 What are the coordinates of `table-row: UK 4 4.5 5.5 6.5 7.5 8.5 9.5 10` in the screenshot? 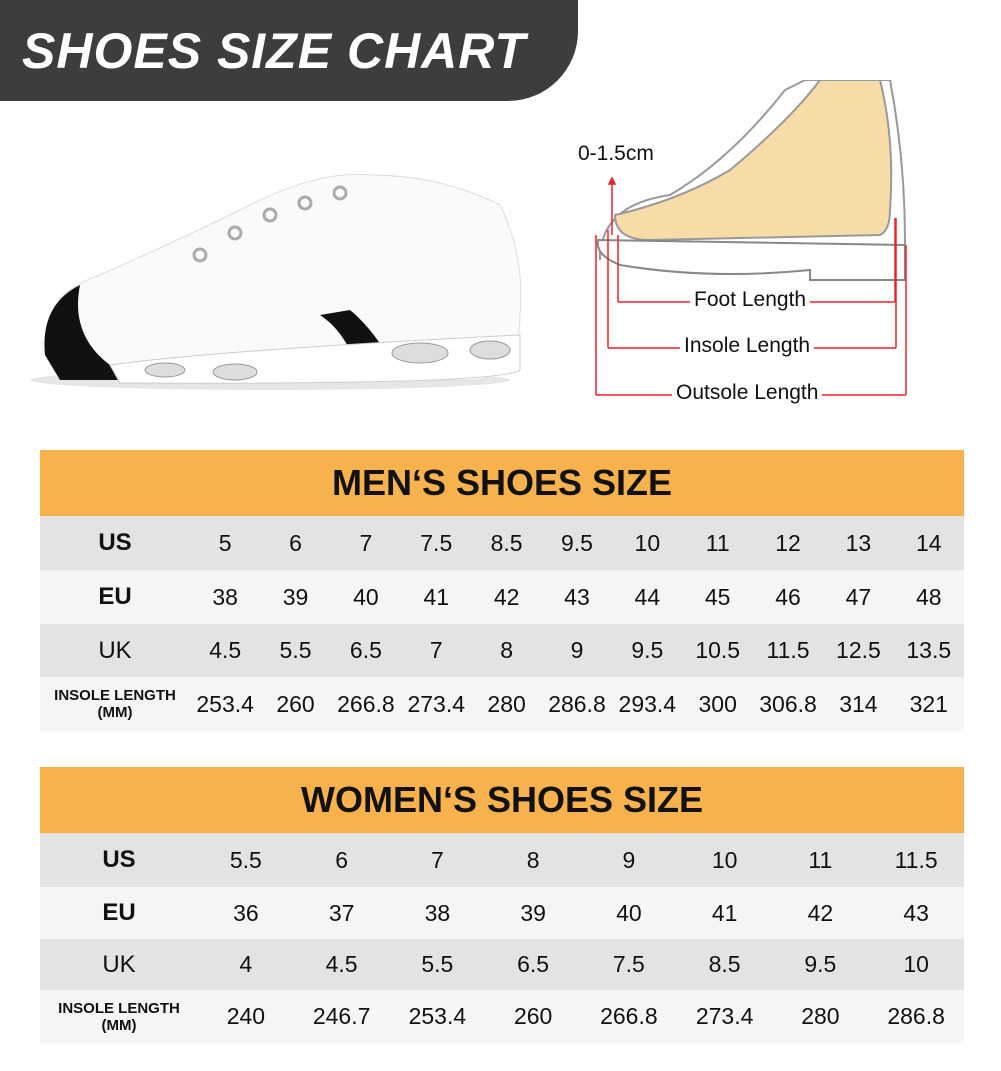 It's located at (502, 964).